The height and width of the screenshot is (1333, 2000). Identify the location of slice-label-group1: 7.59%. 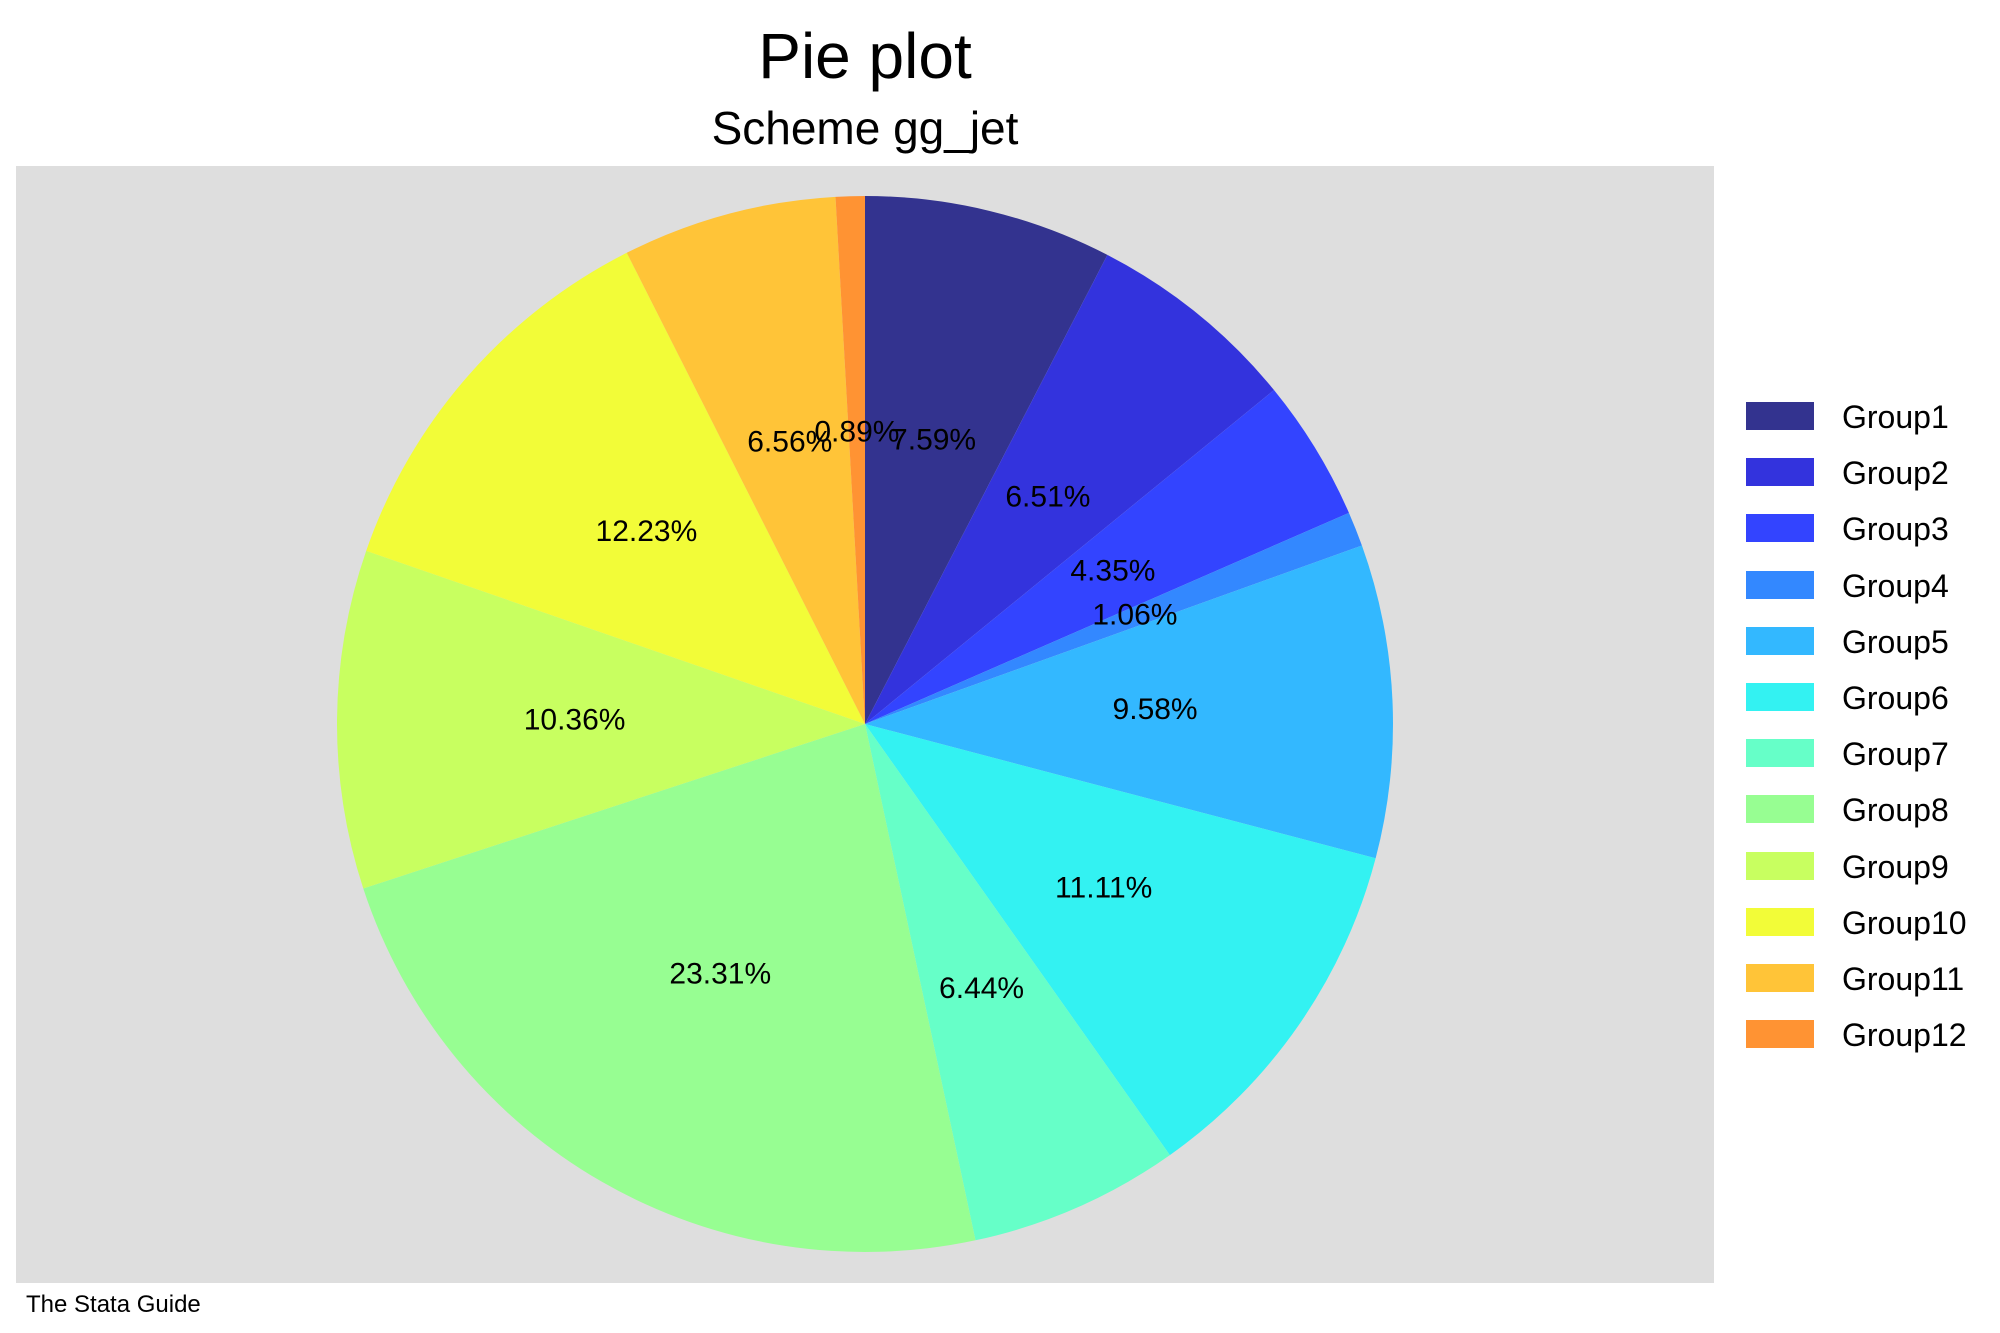
(933, 440).